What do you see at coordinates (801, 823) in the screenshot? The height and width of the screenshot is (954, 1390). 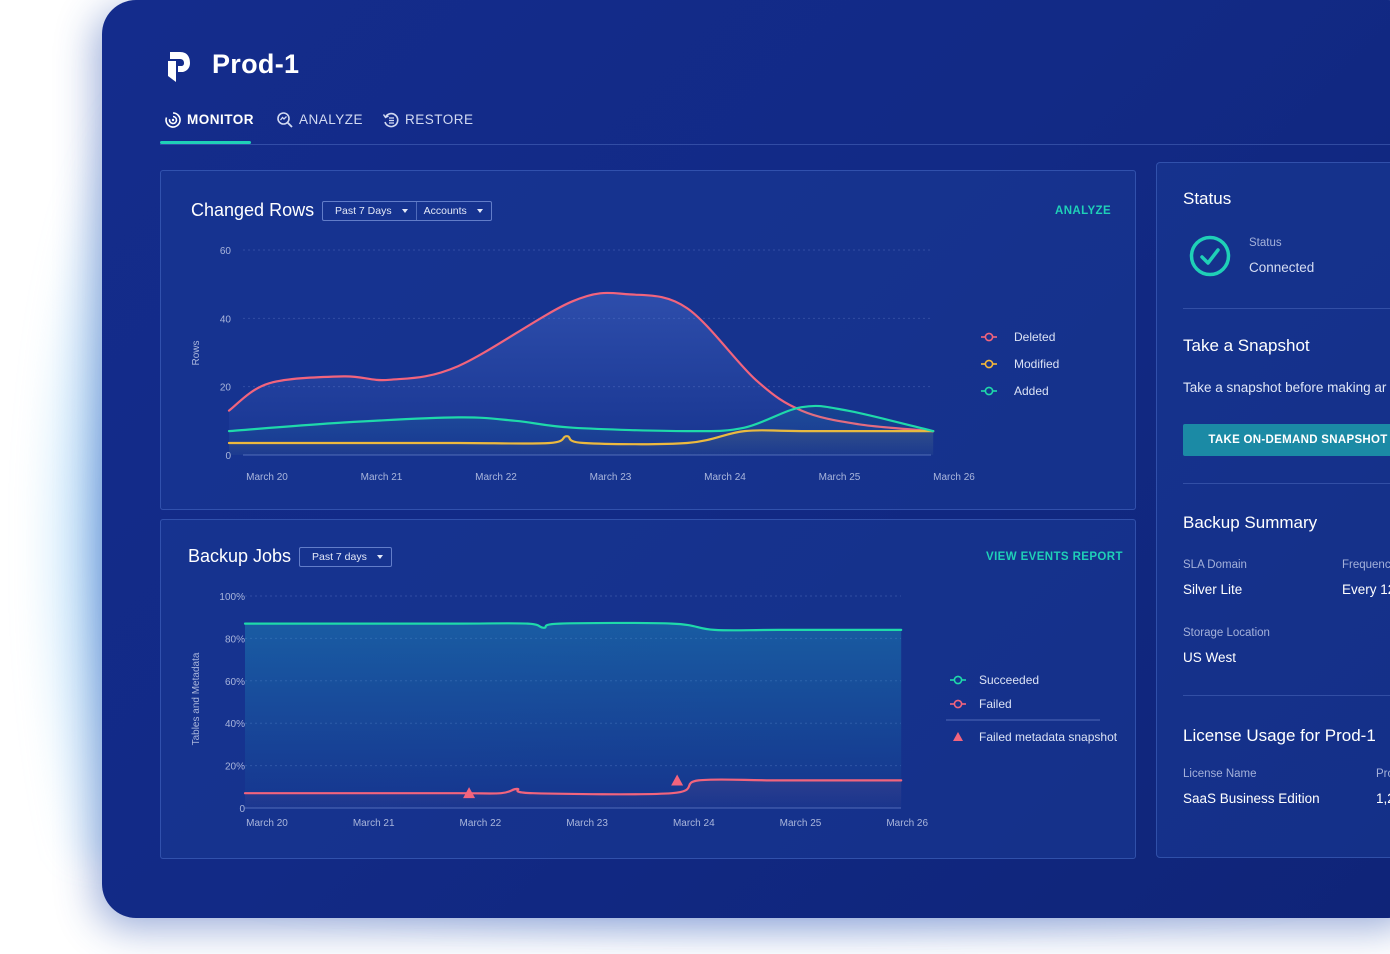 I see `backup-jobs-x-tick-label: March 25` at bounding box center [801, 823].